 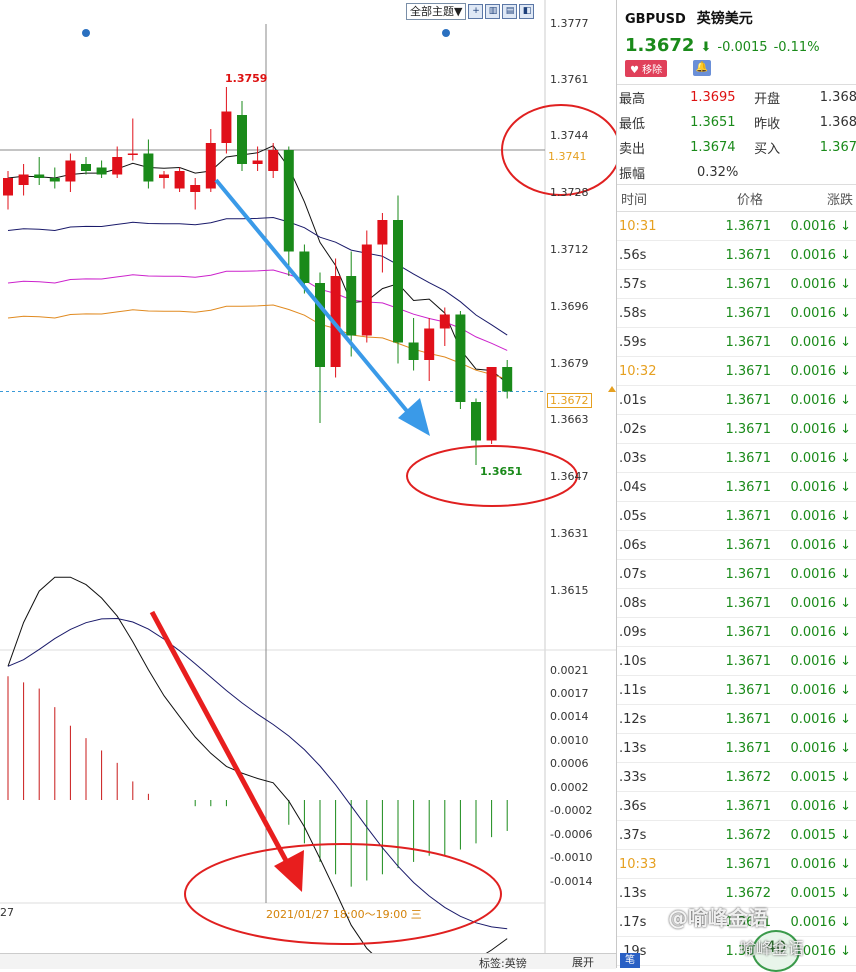 I want to click on tick-row: 10:32 1.3671 0.0016 ↓, so click(x=736, y=371).